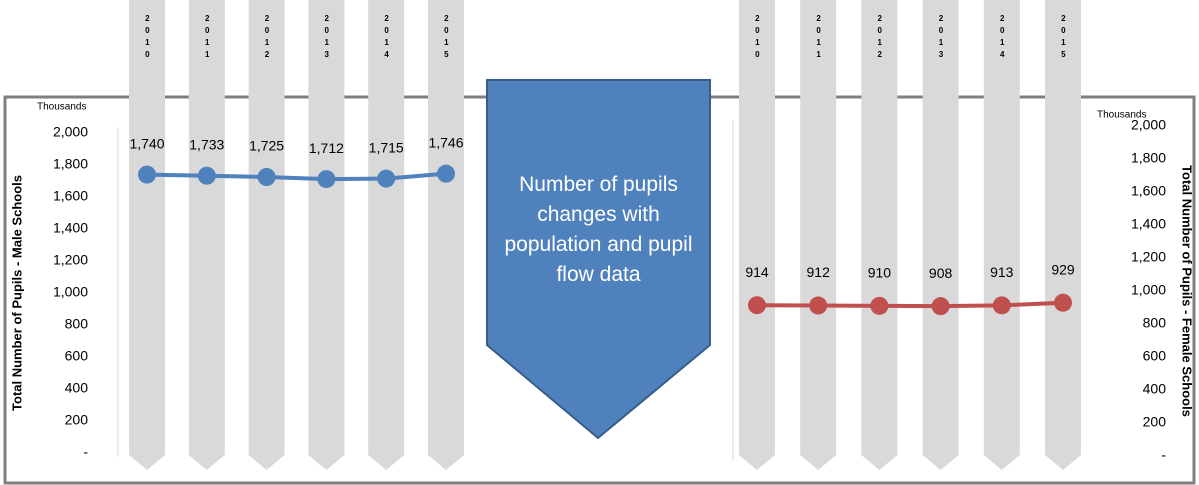 The width and height of the screenshot is (1199, 485). I want to click on data-label: 1,725, so click(266, 146).